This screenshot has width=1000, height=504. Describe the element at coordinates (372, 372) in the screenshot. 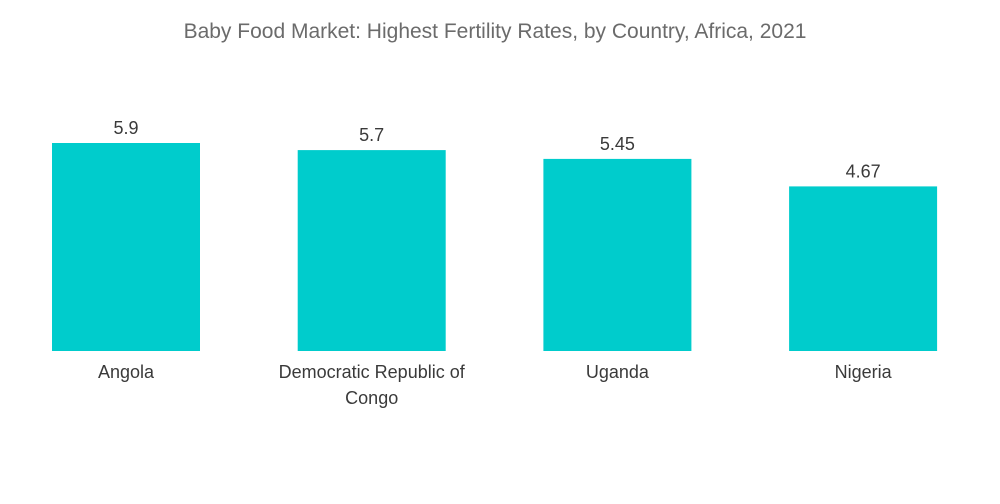

I see `category-label: Democratic Republic of` at that location.